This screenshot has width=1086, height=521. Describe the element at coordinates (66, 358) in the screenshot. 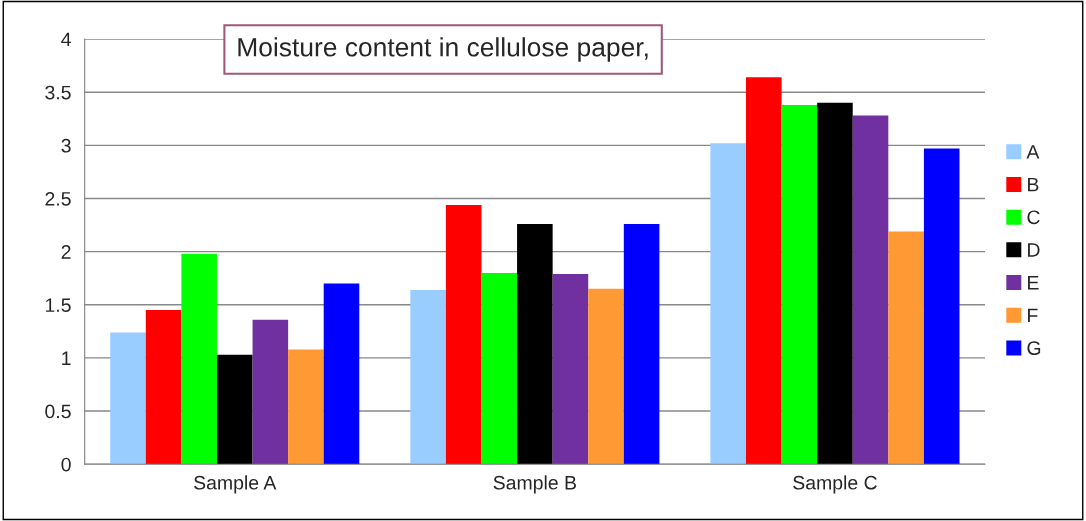

I see `y-tick-label: 1` at that location.